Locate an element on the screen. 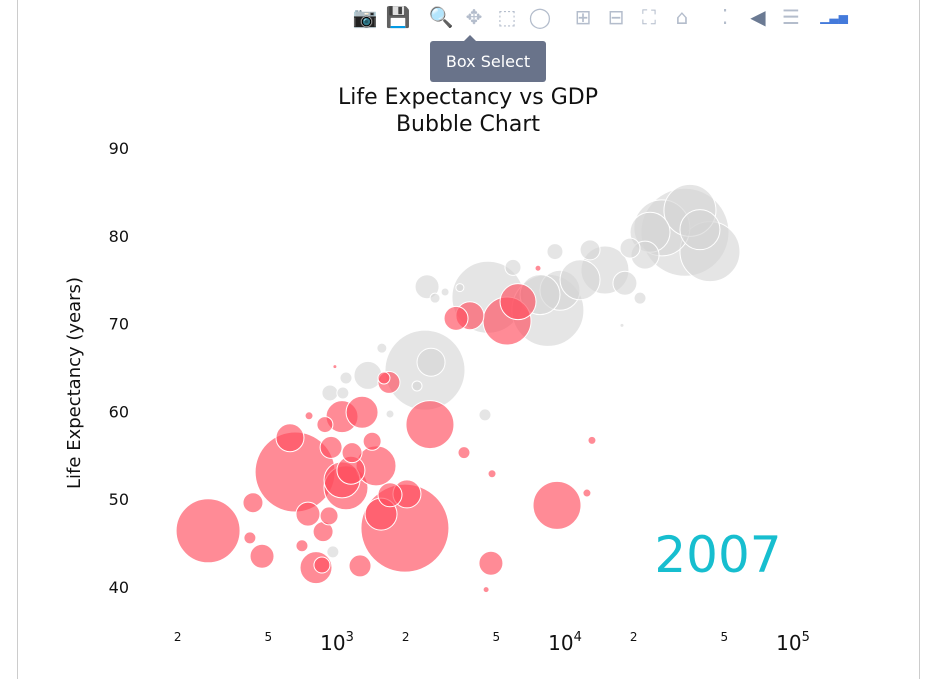  zoom-in-icon: ⊞ is located at coordinates (583, 17).